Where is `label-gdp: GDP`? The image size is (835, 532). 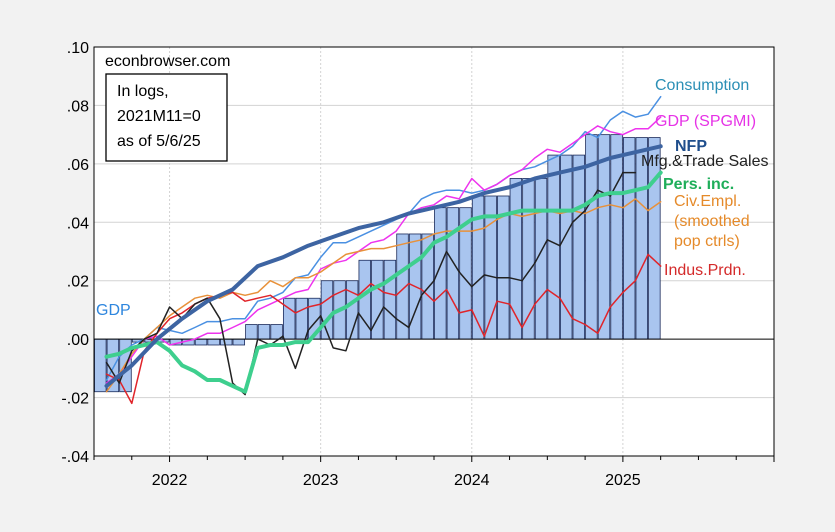 label-gdp: GDP is located at coordinates (113, 310).